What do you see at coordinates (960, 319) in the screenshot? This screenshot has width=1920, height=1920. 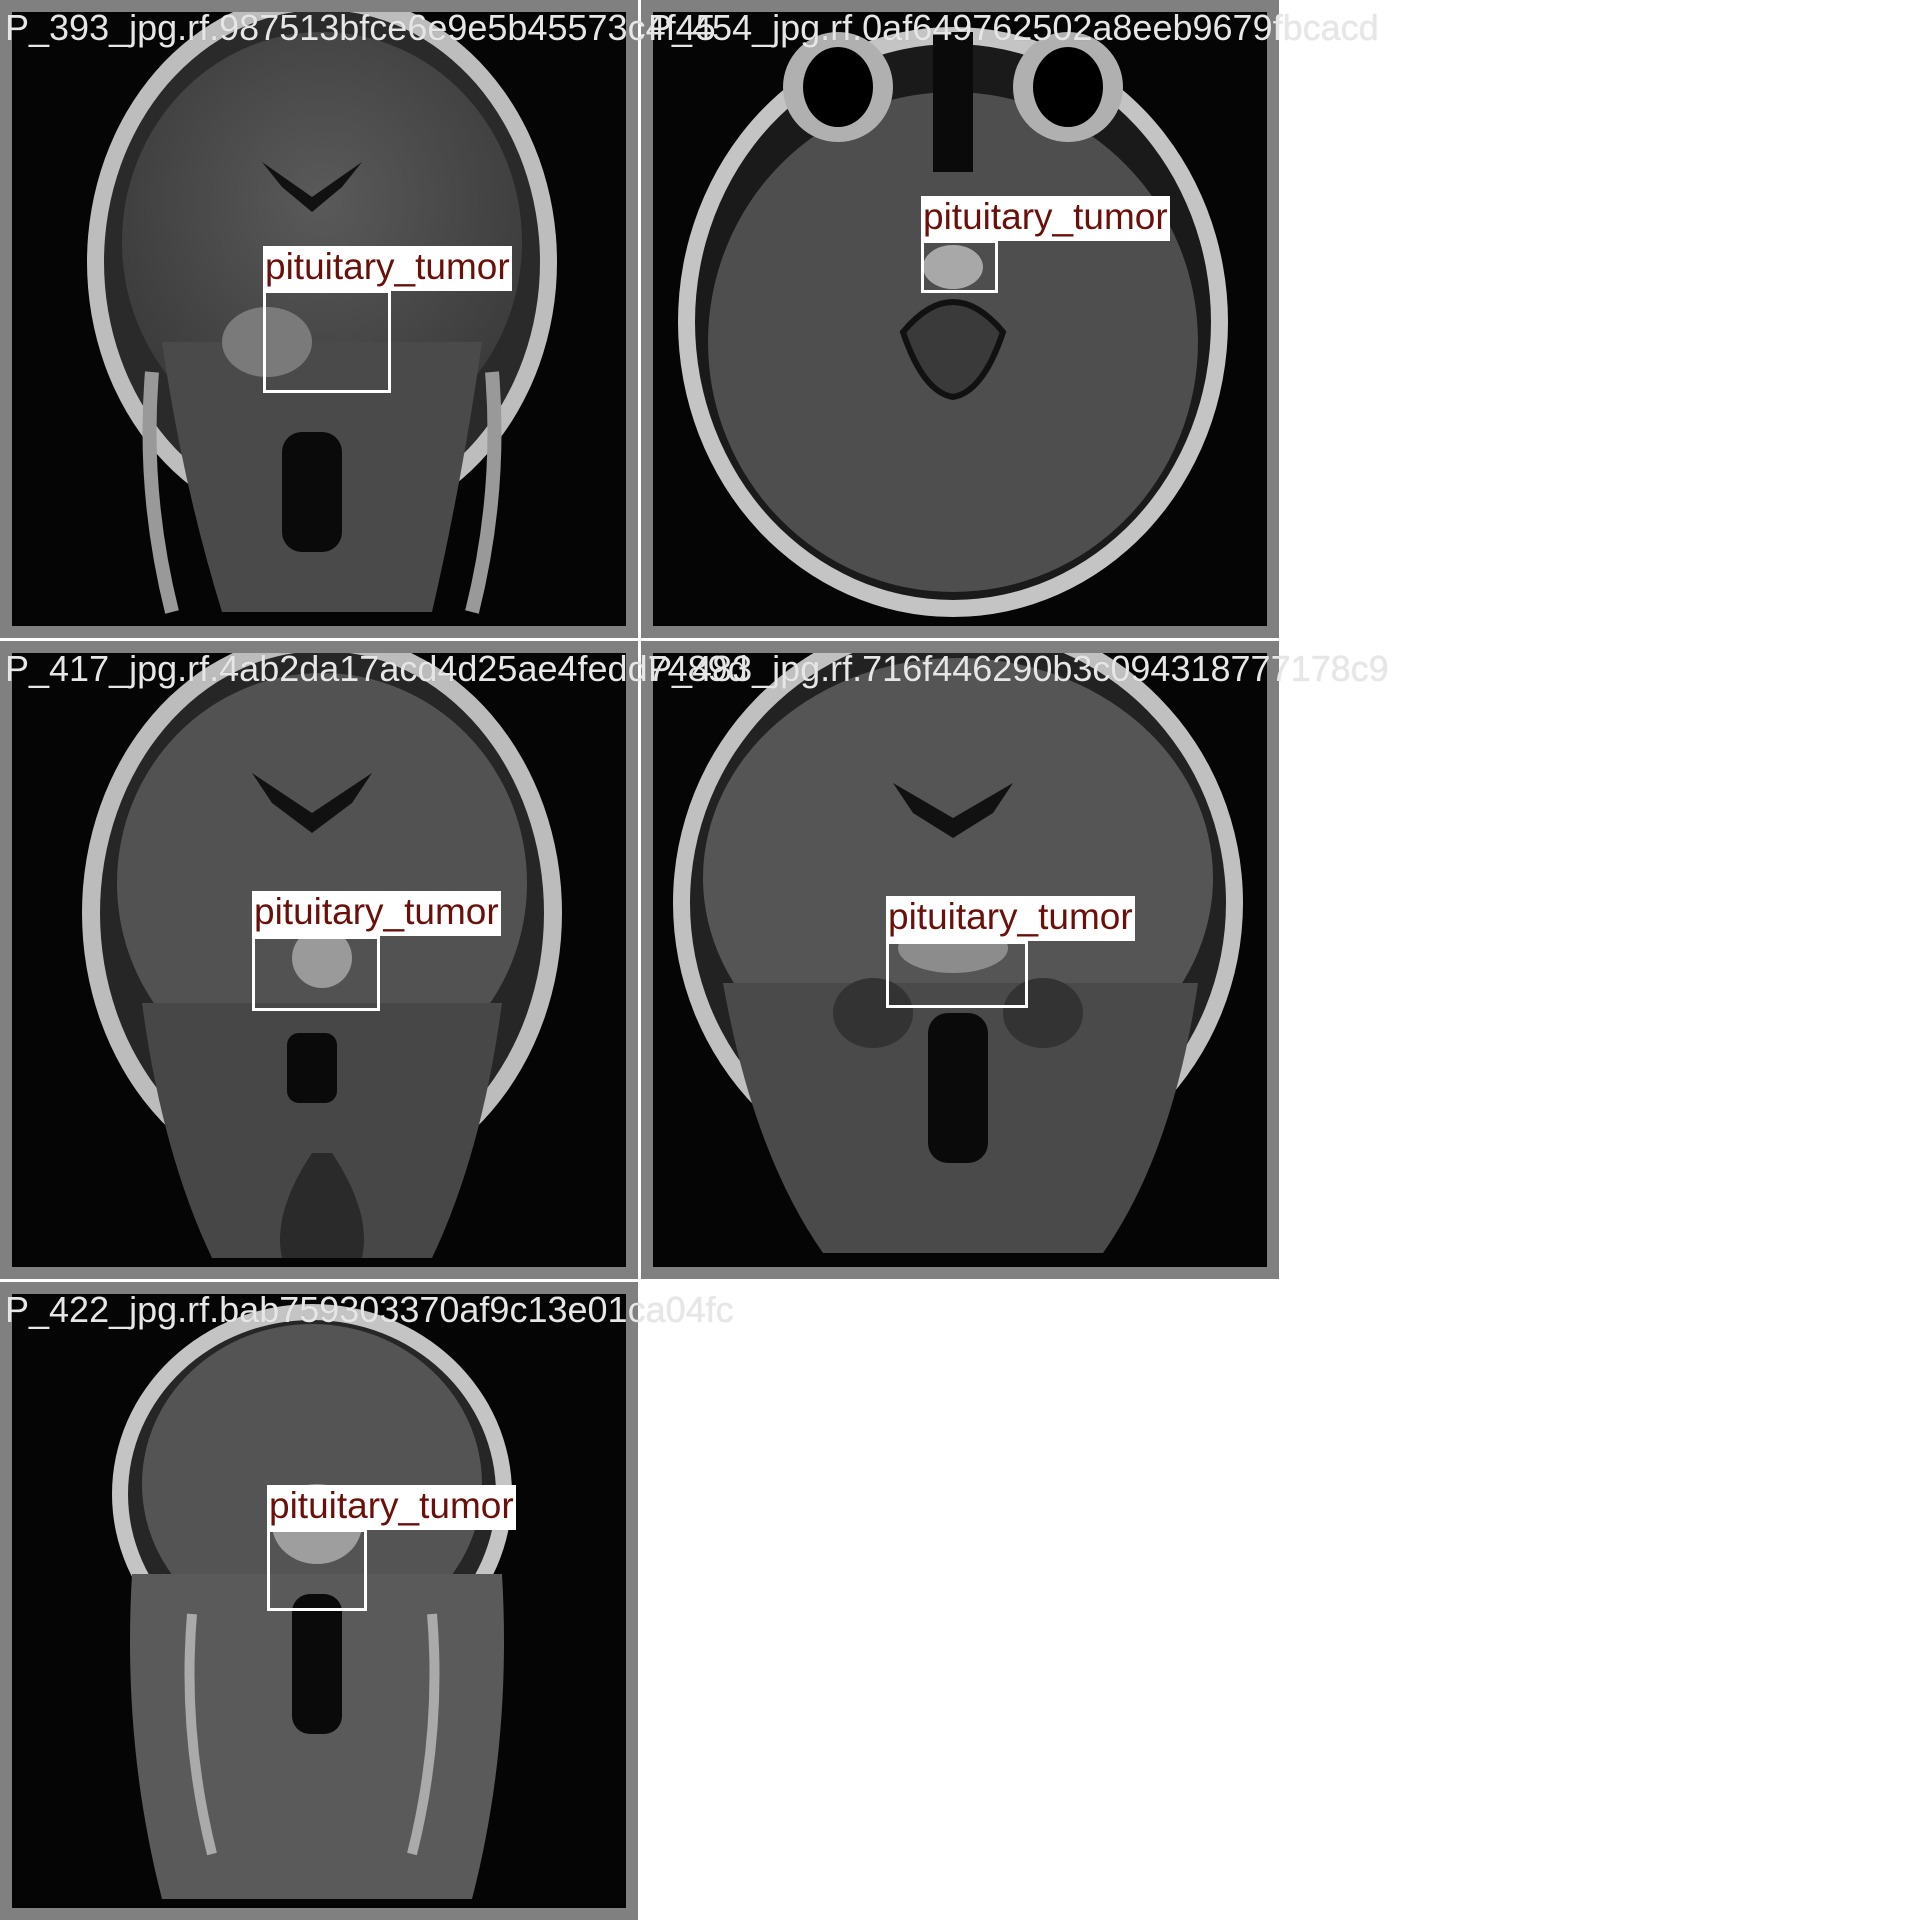 I see `mri-scan-axial` at bounding box center [960, 319].